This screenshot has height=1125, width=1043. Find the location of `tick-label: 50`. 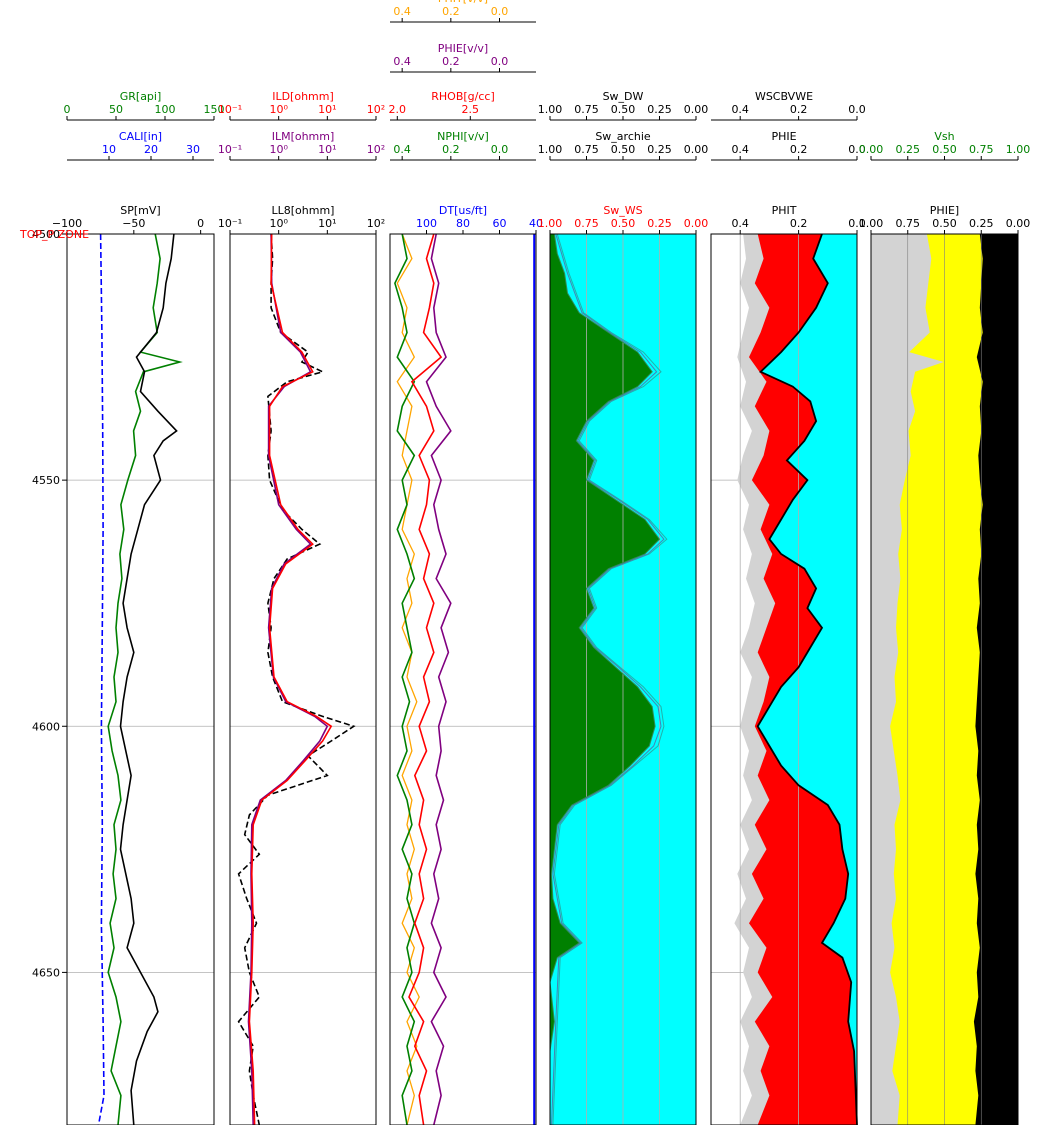

tick-label: 50 is located at coordinates (116, 109).